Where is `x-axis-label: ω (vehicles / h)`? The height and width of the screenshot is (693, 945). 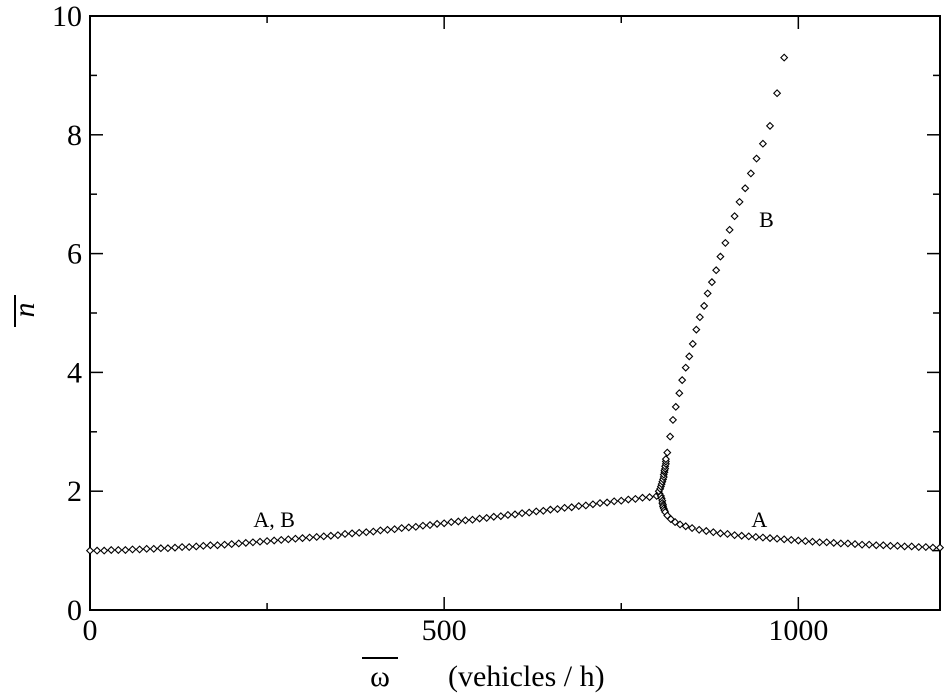
x-axis-label: ω (vehicles / h) is located at coordinates (483, 675).